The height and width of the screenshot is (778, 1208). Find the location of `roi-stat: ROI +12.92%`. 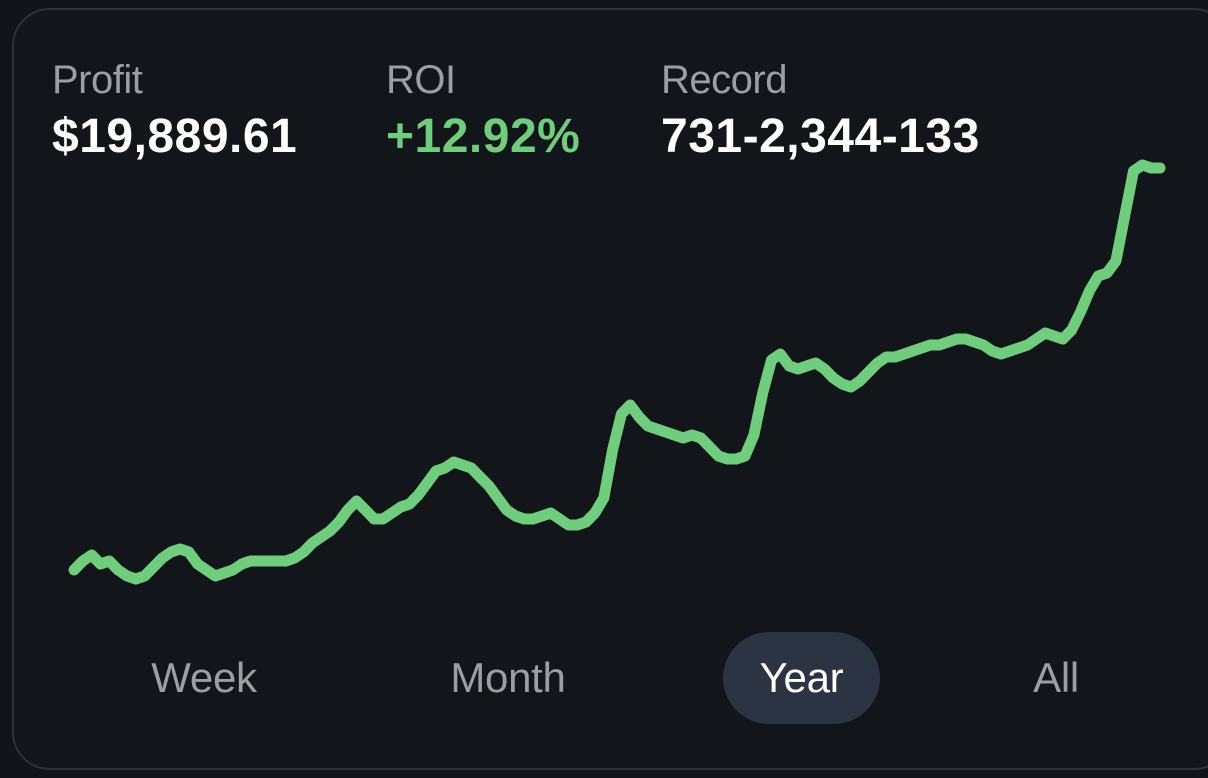

roi-stat: ROI +12.92% is located at coordinates (483, 111).